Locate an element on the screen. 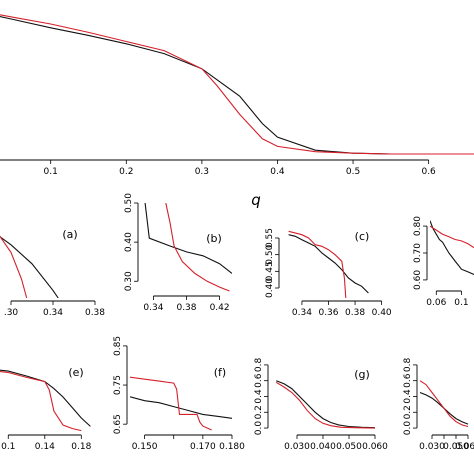 The height and width of the screenshot is (474, 474). x-tick-label-c-0: 0.34 is located at coordinates (302, 313).